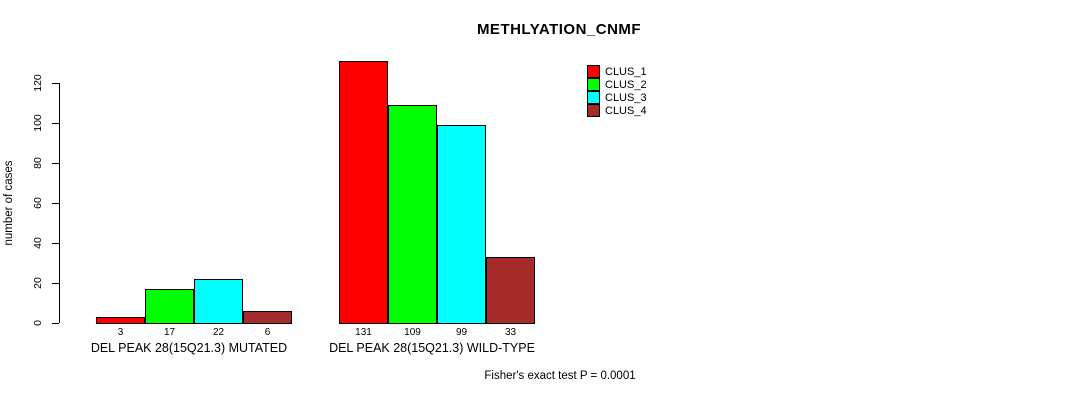 Image resolution: width=1090 pixels, height=400 pixels. Describe the element at coordinates (9, 203) in the screenshot. I see `y-axis-title: number of cases` at that location.